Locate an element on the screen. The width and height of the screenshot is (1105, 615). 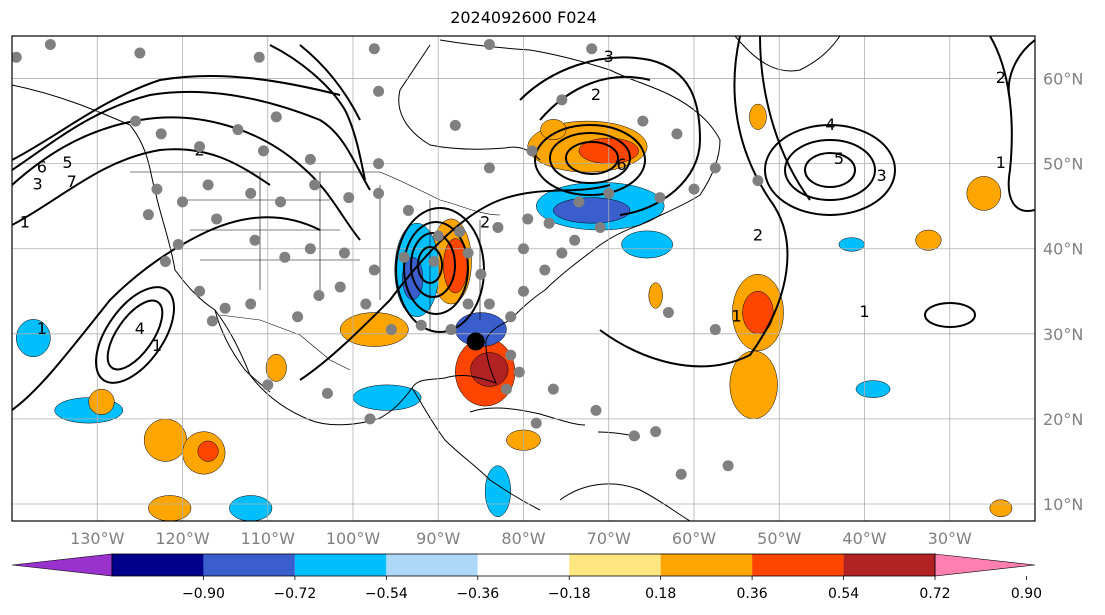
colorbar-tick-label: −0.18 is located at coordinates (569, 594).